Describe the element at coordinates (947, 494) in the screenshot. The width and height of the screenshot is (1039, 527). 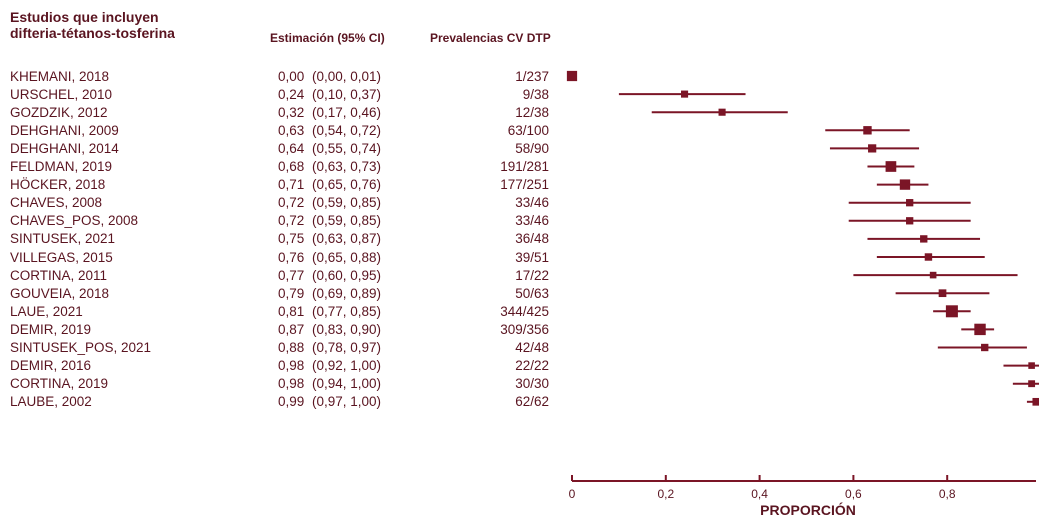
I see `x-tick-label: 0,8` at that location.